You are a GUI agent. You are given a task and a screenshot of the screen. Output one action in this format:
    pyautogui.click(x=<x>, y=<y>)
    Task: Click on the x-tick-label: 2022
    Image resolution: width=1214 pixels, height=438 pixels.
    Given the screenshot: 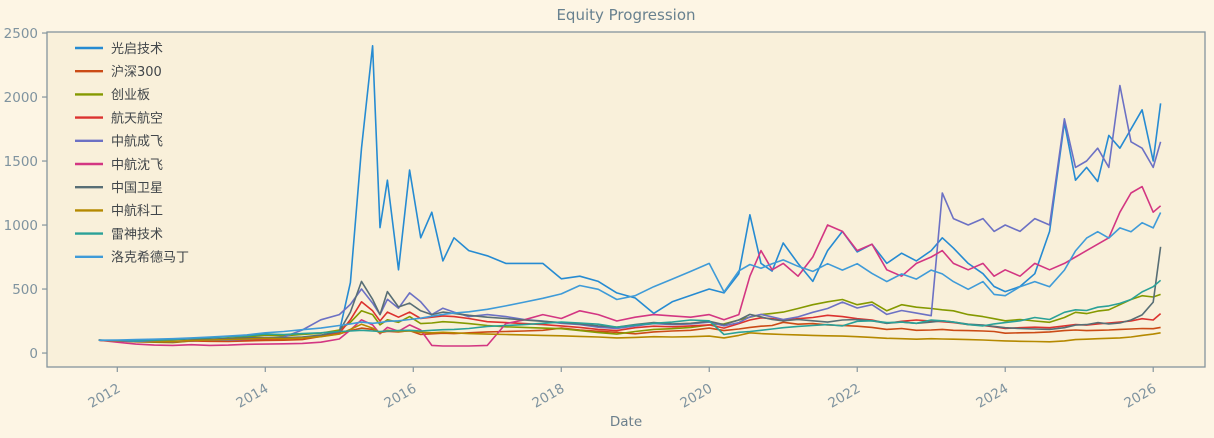 What is the action you would take?
    pyautogui.click(x=844, y=396)
    